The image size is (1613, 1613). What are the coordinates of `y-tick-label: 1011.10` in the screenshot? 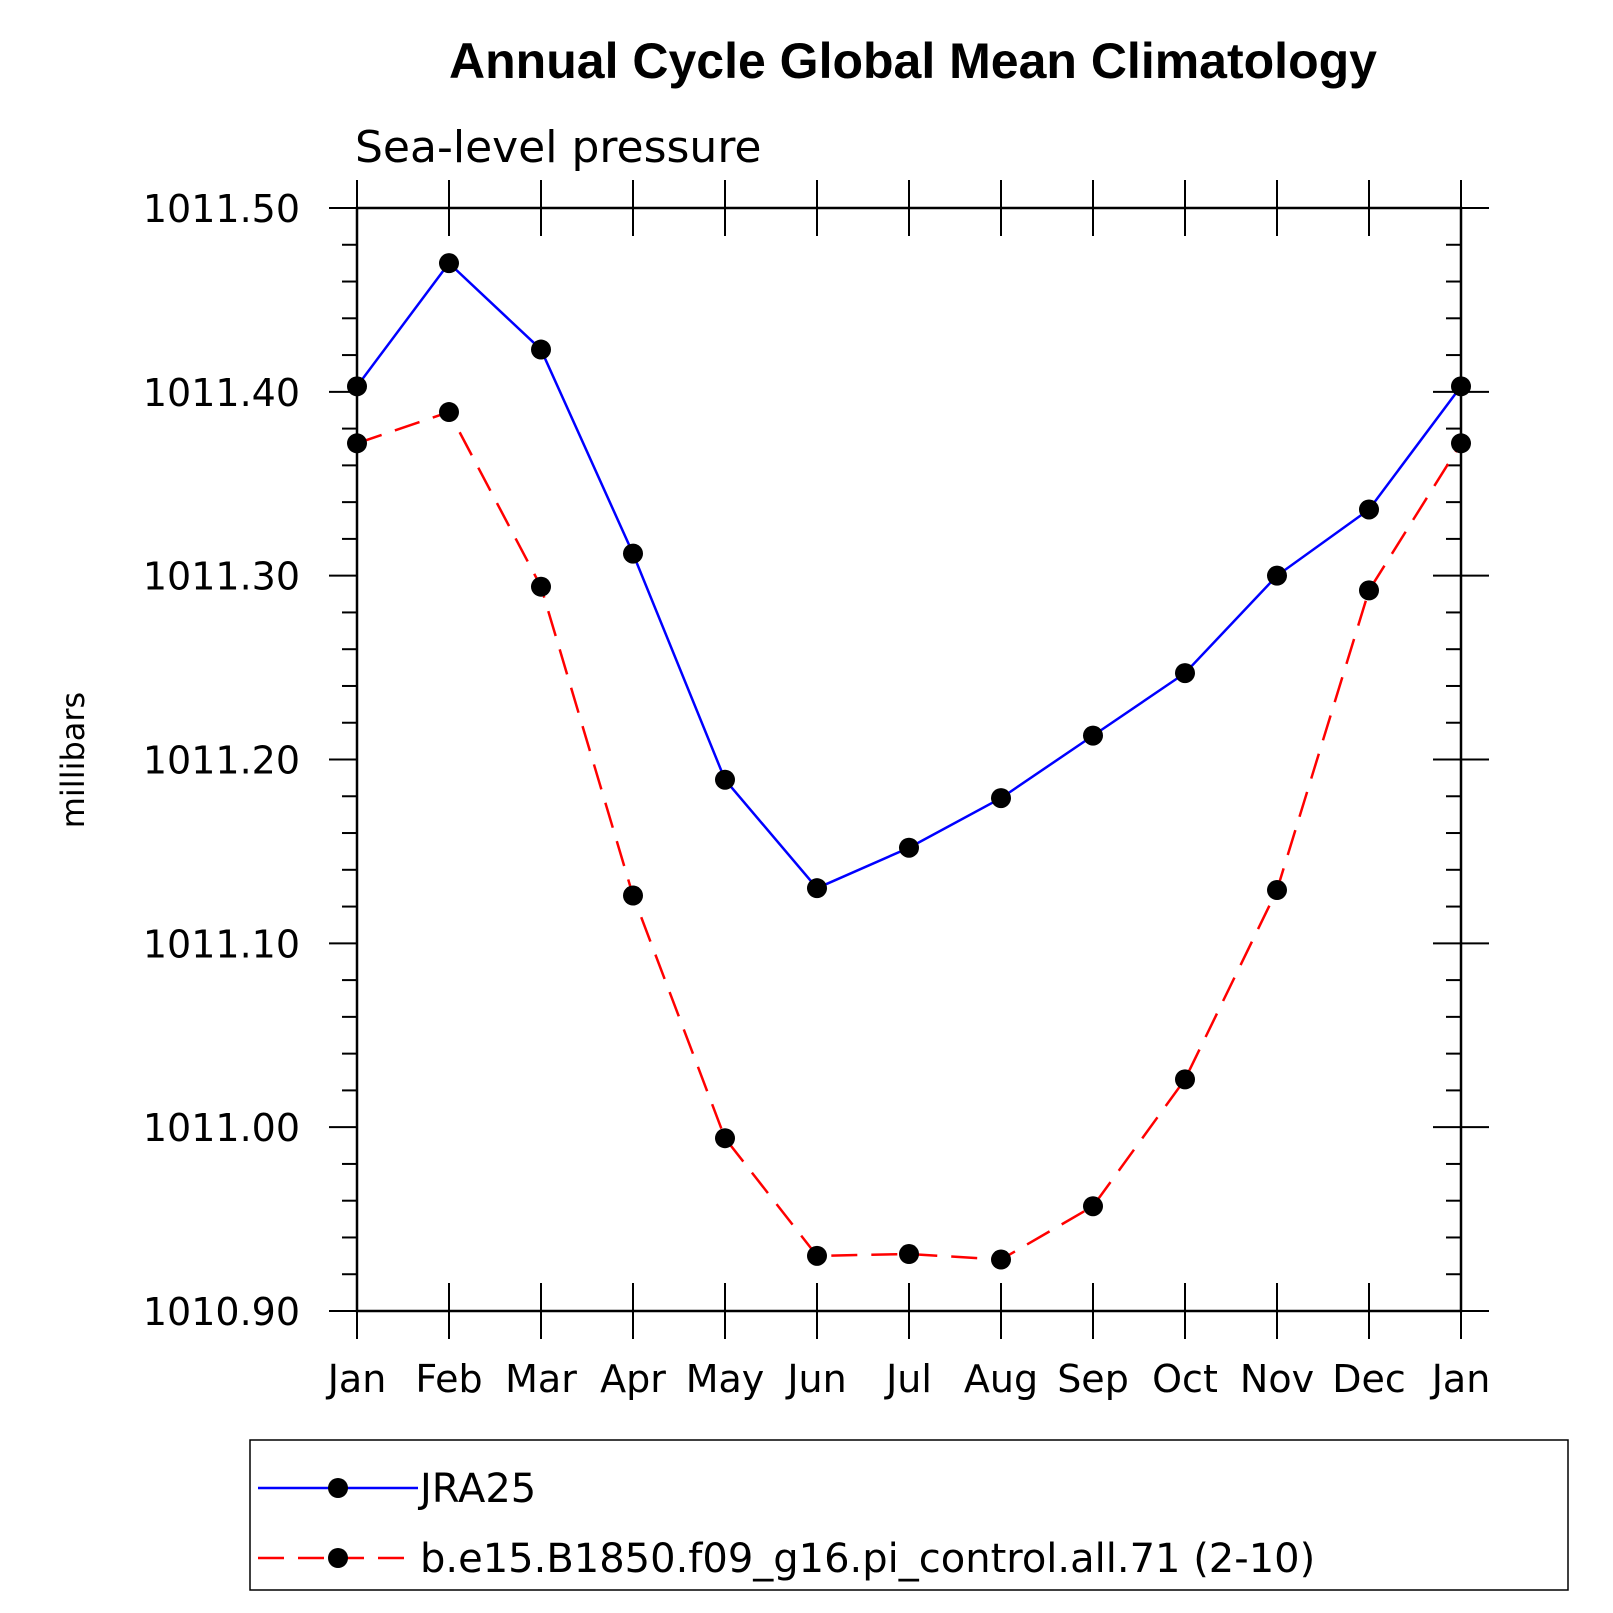 It's located at (221, 944).